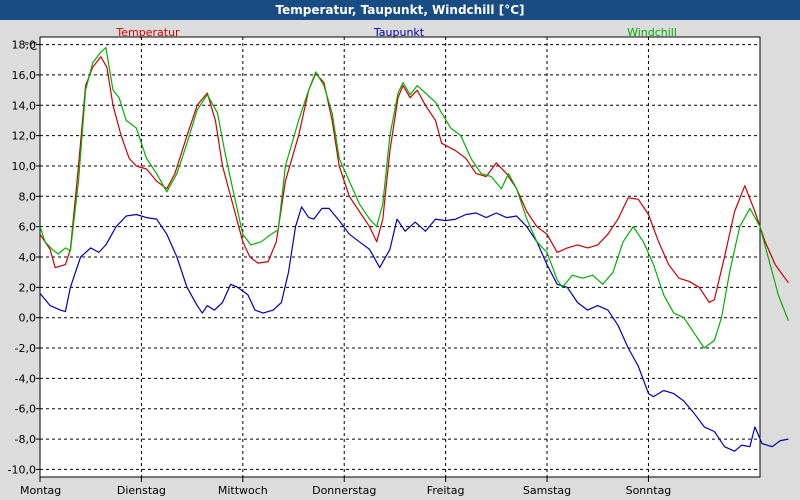 The image size is (800, 500). What do you see at coordinates (652, 32) in the screenshot?
I see `legend-windchill: Windchill` at bounding box center [652, 32].